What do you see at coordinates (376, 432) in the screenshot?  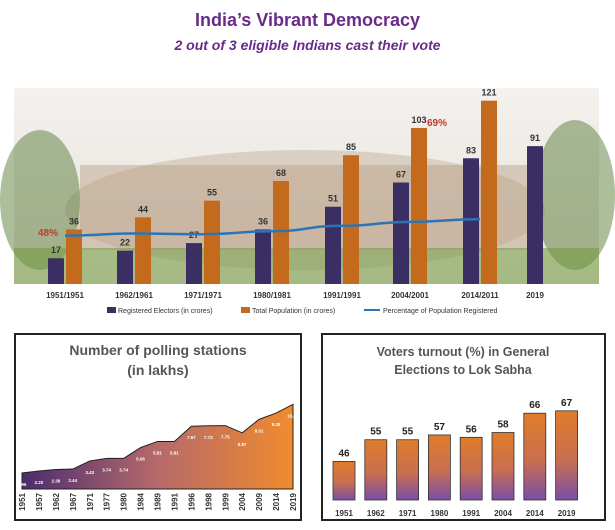 I see `turnout-value-1: 55` at bounding box center [376, 432].